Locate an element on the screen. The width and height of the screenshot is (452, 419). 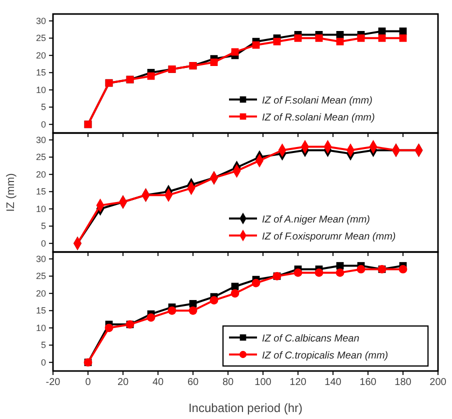
x-axis-title: Incubation period (hr) is located at coordinates (245, 408).